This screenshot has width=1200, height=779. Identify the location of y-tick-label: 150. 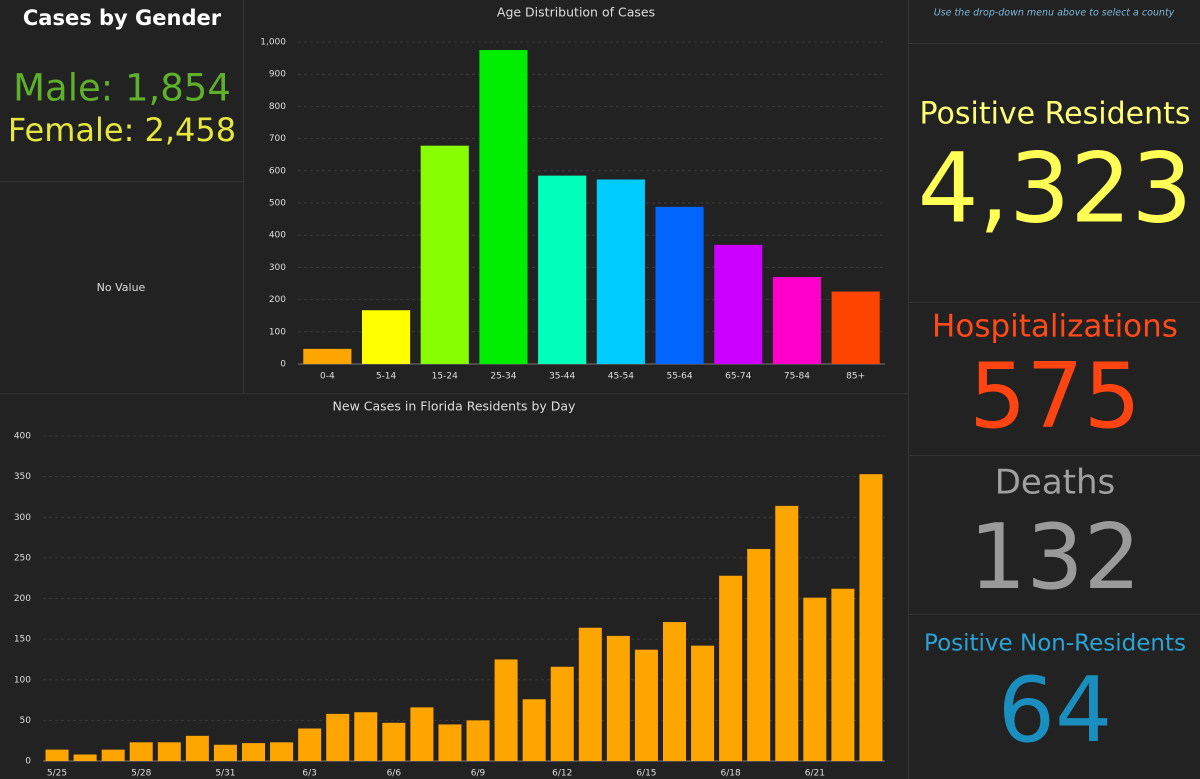
(22, 640).